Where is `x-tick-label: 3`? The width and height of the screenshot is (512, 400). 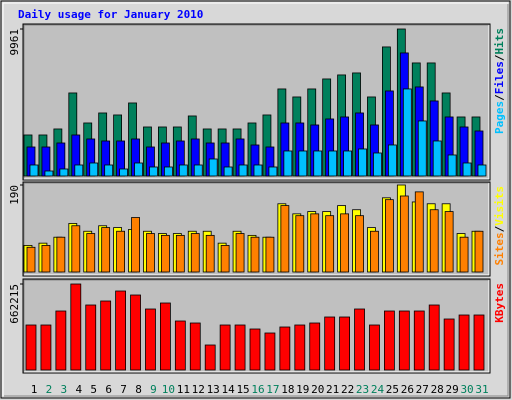
x-tick-label: 3 is located at coordinates (64, 389).